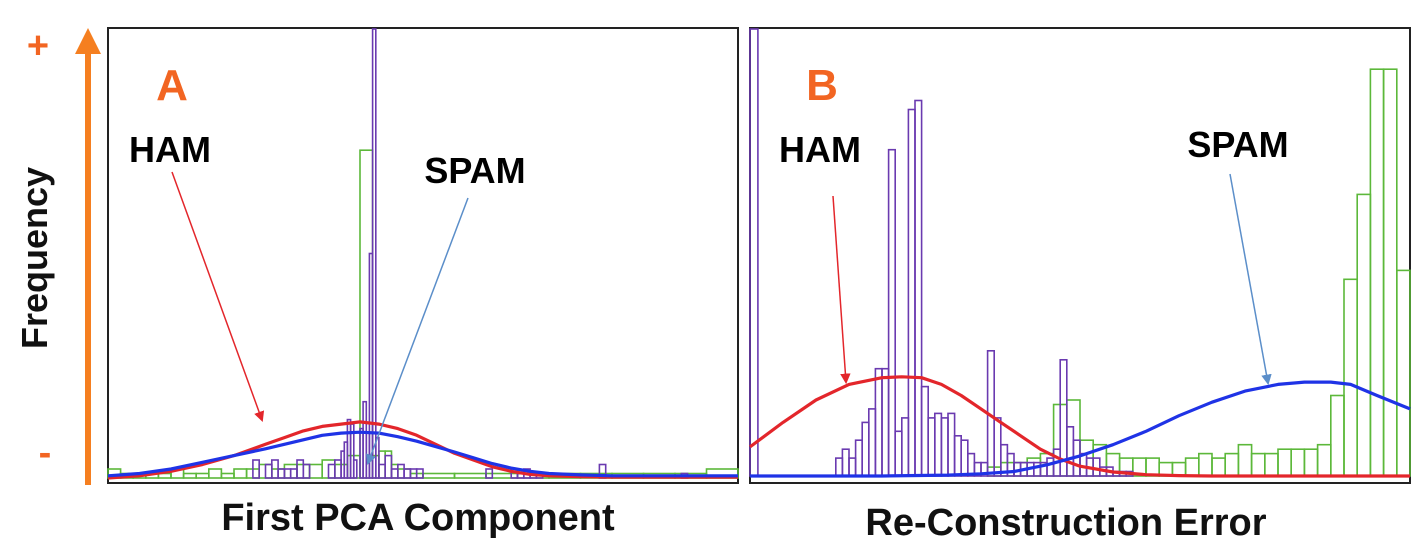 Image resolution: width=1417 pixels, height=553 pixels. I want to click on panel-b-x-axis-label: Re-Construction Error, so click(1065, 523).